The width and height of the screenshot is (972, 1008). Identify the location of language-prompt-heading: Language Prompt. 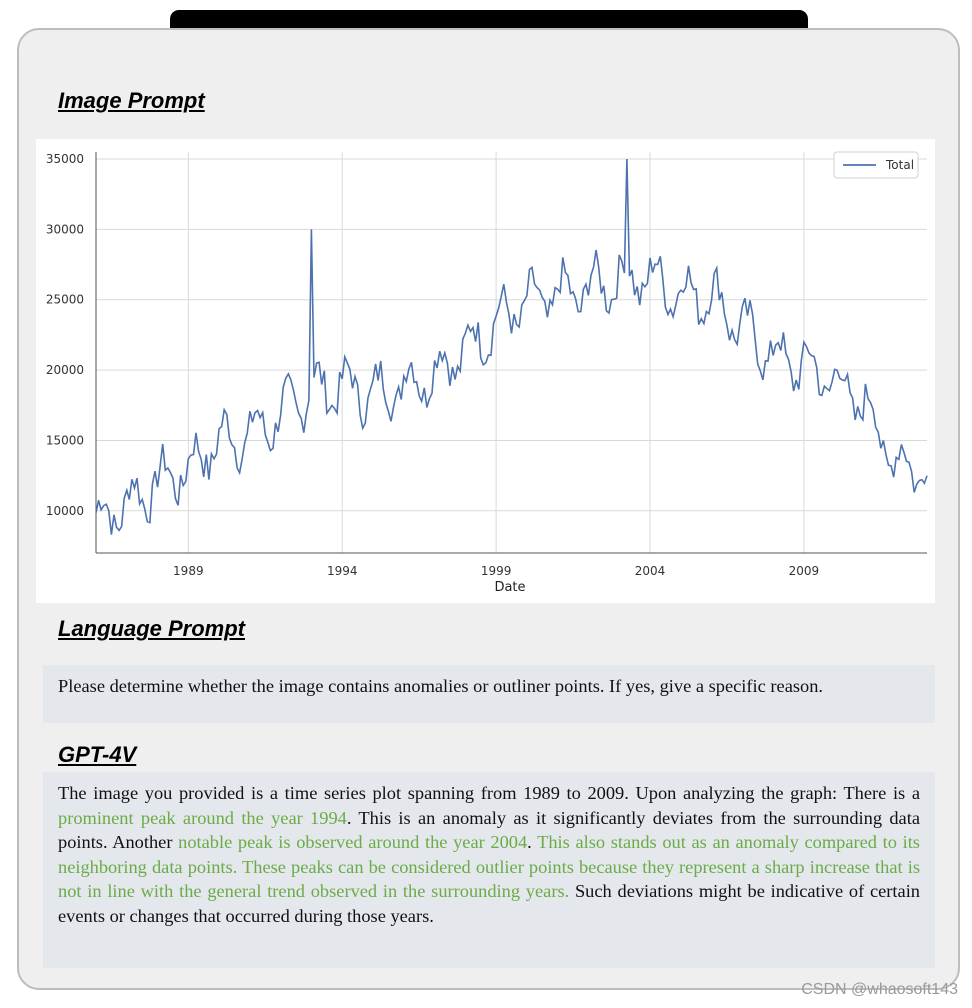
(152, 628).